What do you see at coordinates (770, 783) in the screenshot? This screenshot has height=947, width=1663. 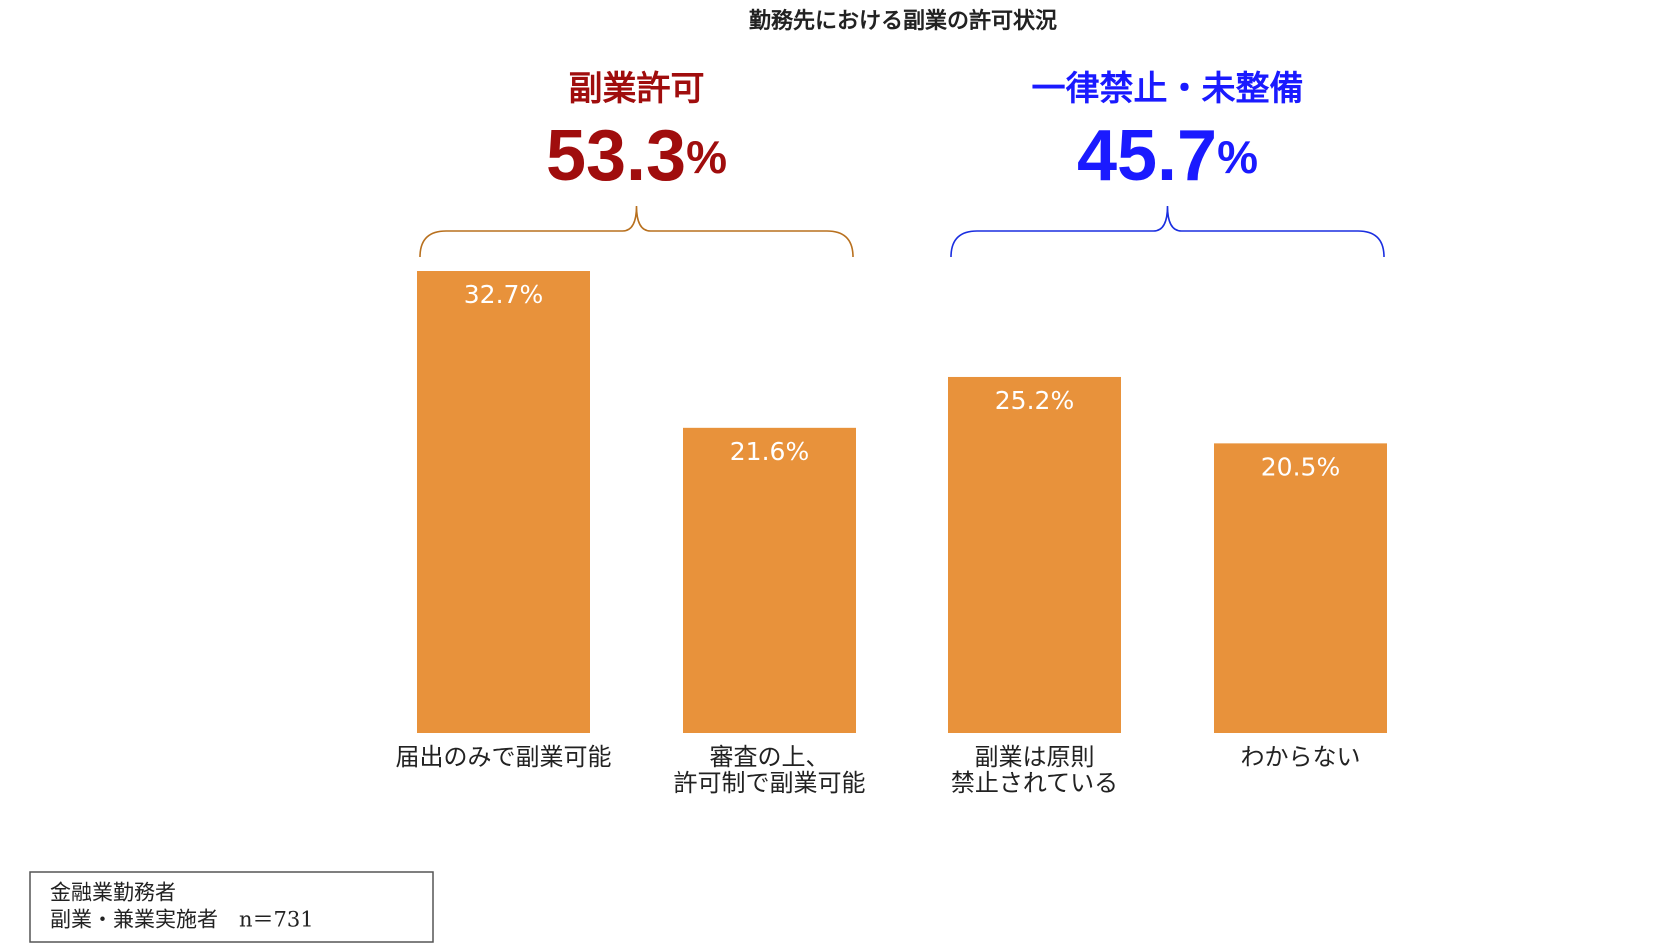 I see `x-tick-label: 許可制で副業可能` at bounding box center [770, 783].